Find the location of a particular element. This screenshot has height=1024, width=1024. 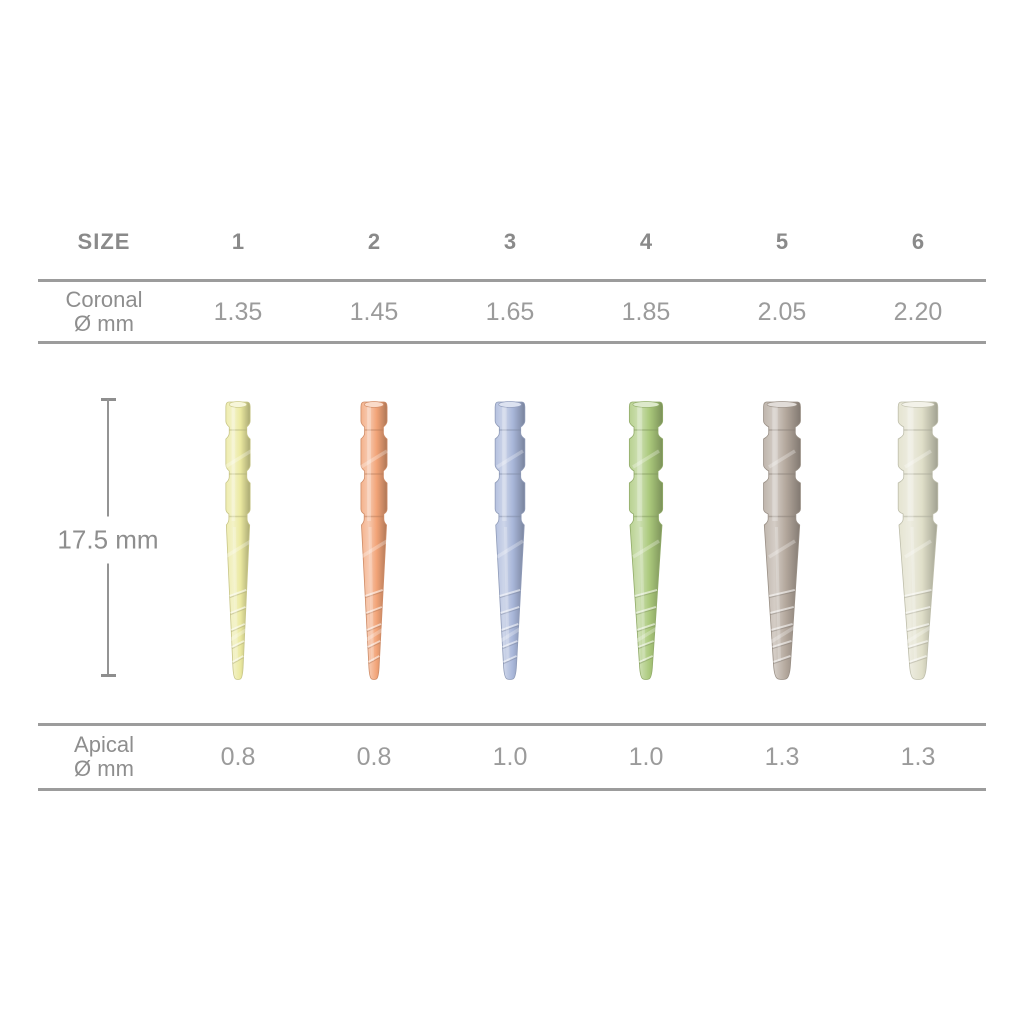

apical-value-1: 0.8 is located at coordinates (238, 756).